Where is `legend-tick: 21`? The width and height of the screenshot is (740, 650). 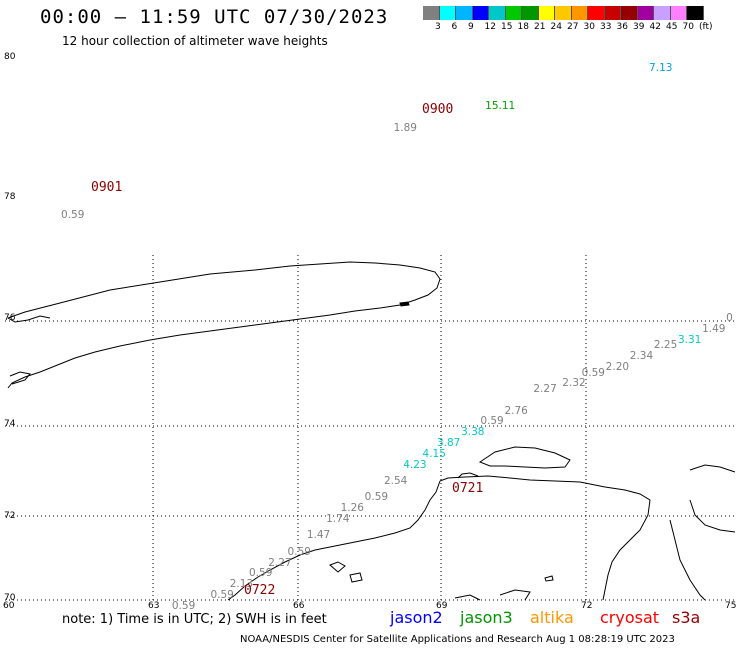 legend-tick: 21 is located at coordinates (540, 27).